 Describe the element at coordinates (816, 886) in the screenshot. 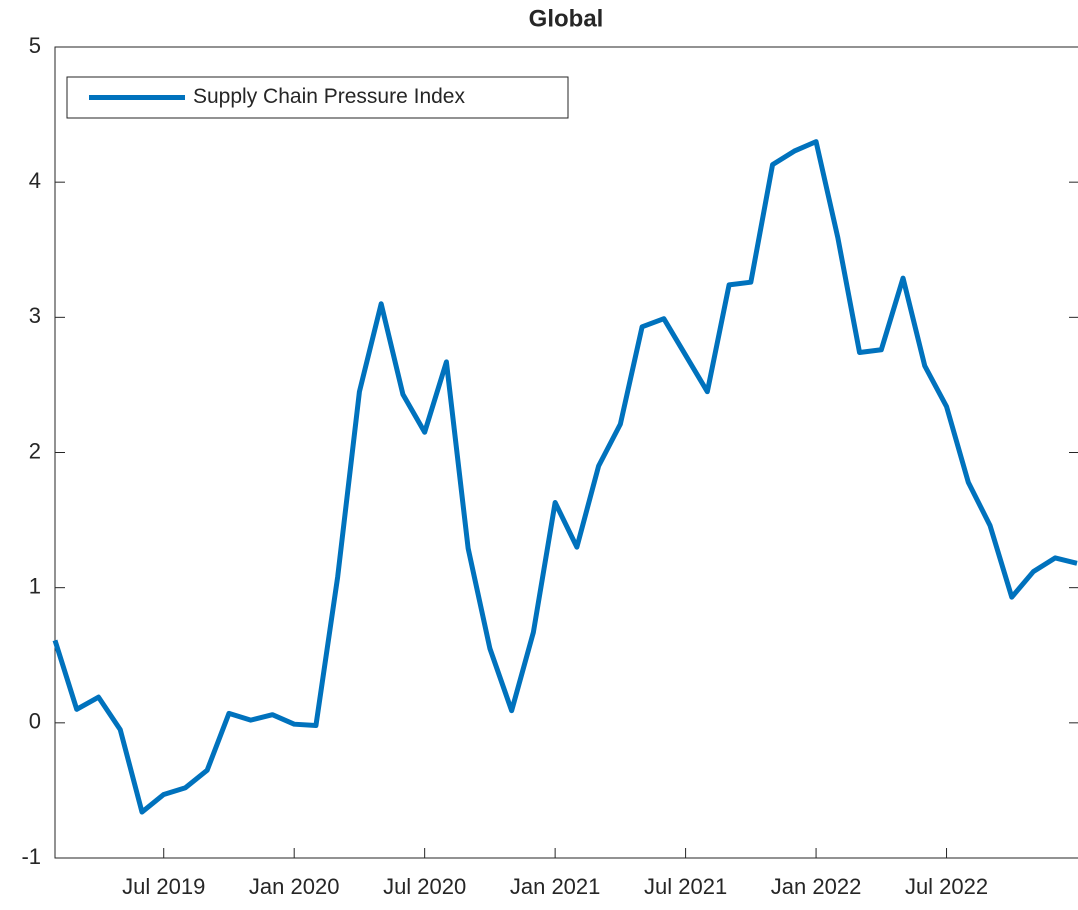

I see `x-tick-label: Jan 2022` at that location.